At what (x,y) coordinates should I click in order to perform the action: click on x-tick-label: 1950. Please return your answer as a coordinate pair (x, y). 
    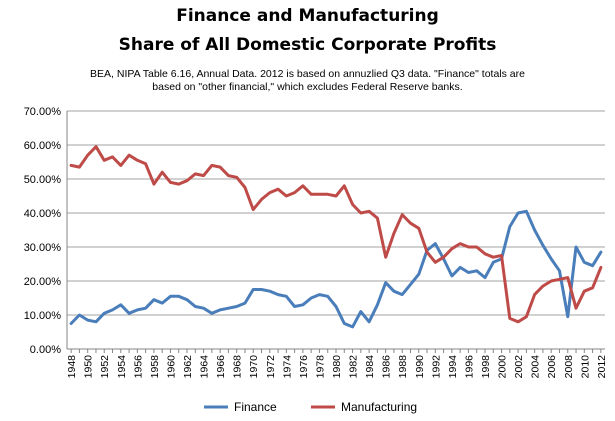
    Looking at the image, I should click on (89, 367).